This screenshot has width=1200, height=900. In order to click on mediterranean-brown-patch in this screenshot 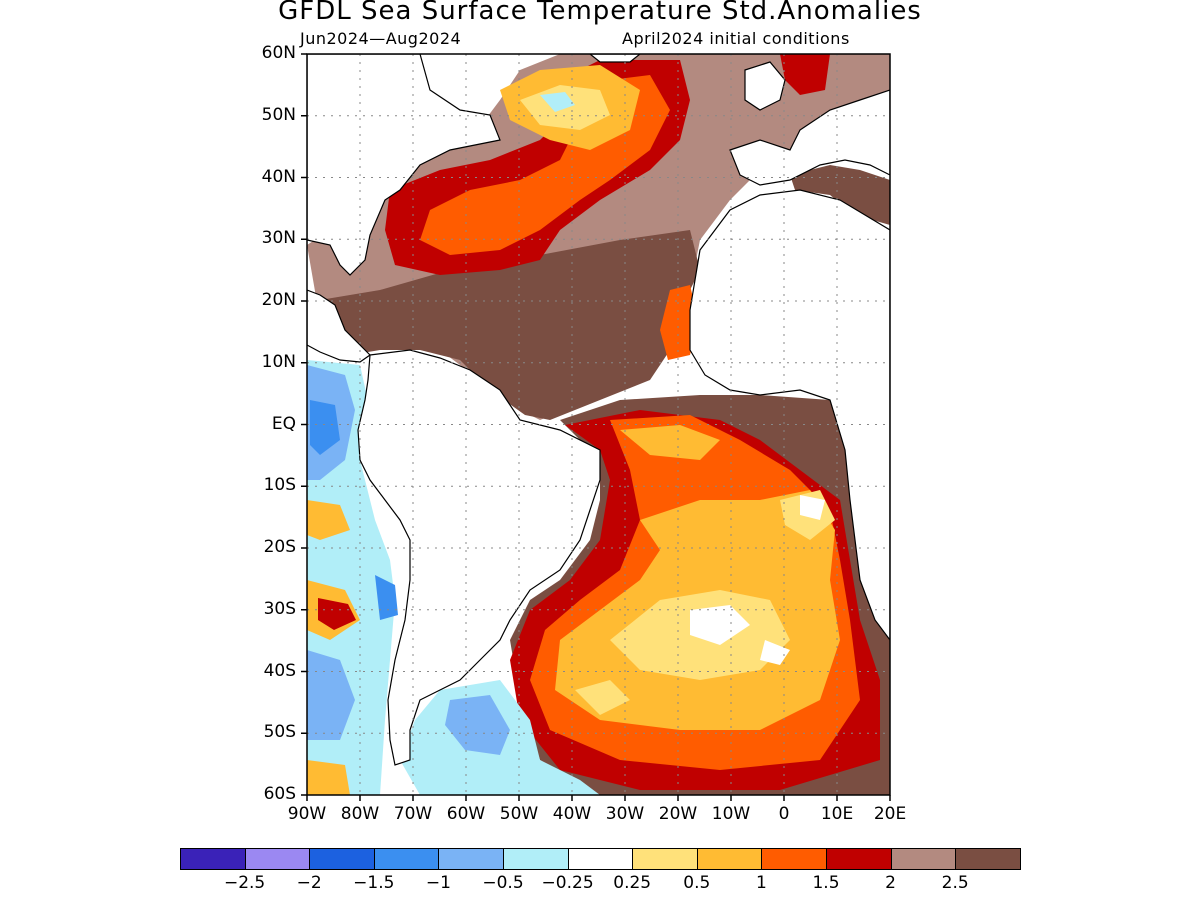, I will do `click(840, 195)`.